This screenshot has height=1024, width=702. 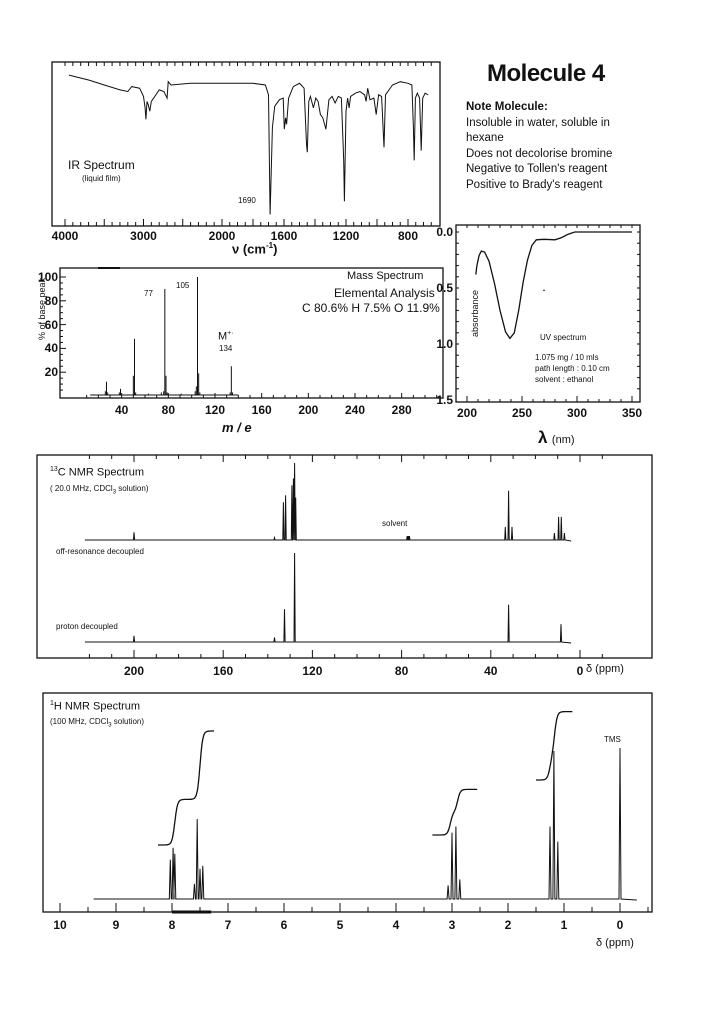 What do you see at coordinates (328, 502) in the screenshot?
I see `c13-off-resonance-trace` at bounding box center [328, 502].